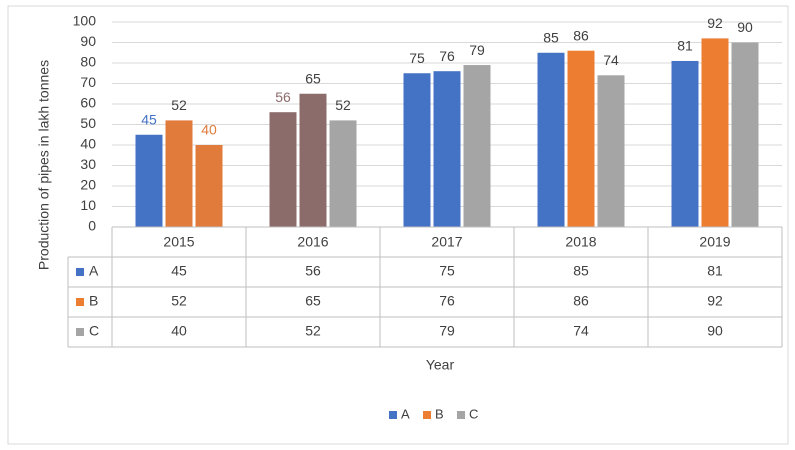  I want to click on data-label: 85, so click(551, 37).